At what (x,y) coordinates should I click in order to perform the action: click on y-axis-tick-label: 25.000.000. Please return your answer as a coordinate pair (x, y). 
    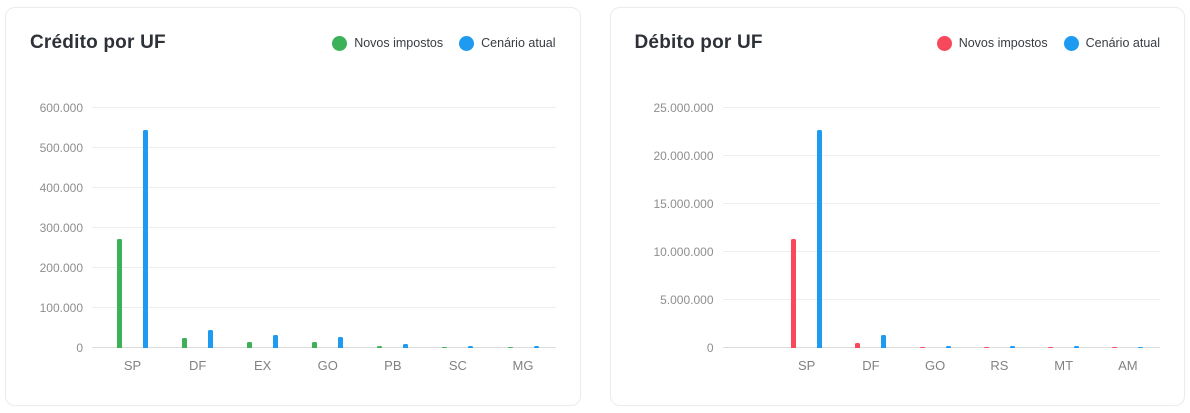
    Looking at the image, I should click on (683, 108).